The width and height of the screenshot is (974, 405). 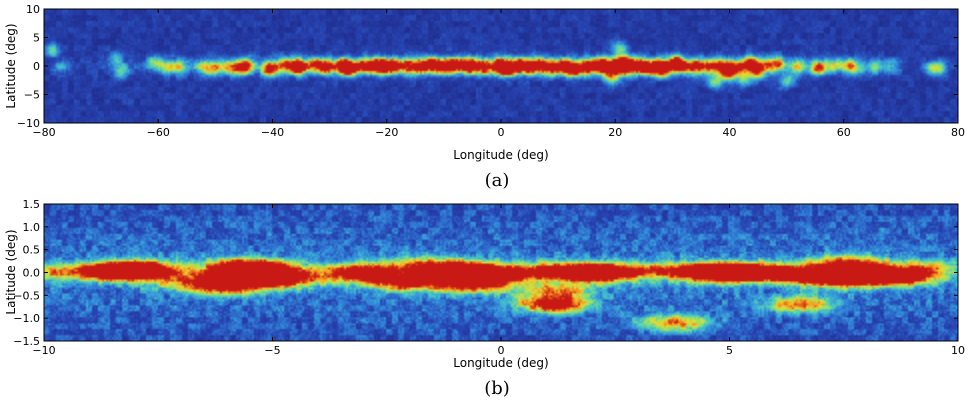 What do you see at coordinates (158, 132) in the screenshot?
I see `x-tick-label: −60` at bounding box center [158, 132].